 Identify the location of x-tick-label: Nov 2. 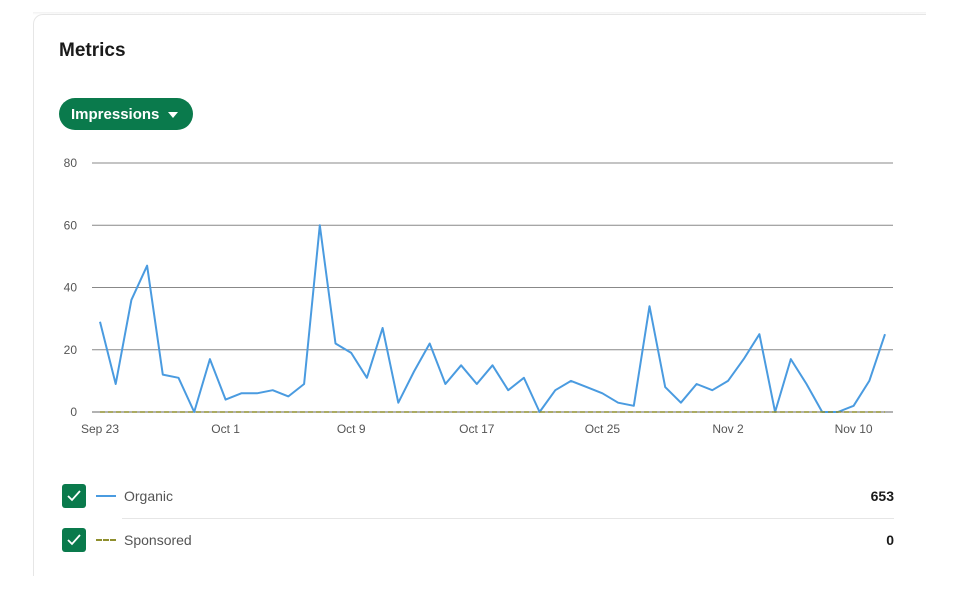
(728, 429).